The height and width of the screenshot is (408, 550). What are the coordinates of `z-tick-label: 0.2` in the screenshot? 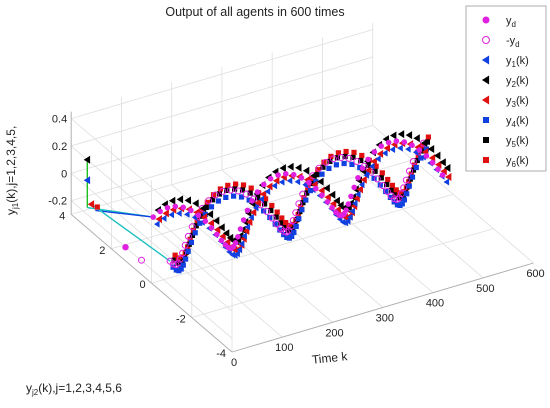 It's located at (59, 147).